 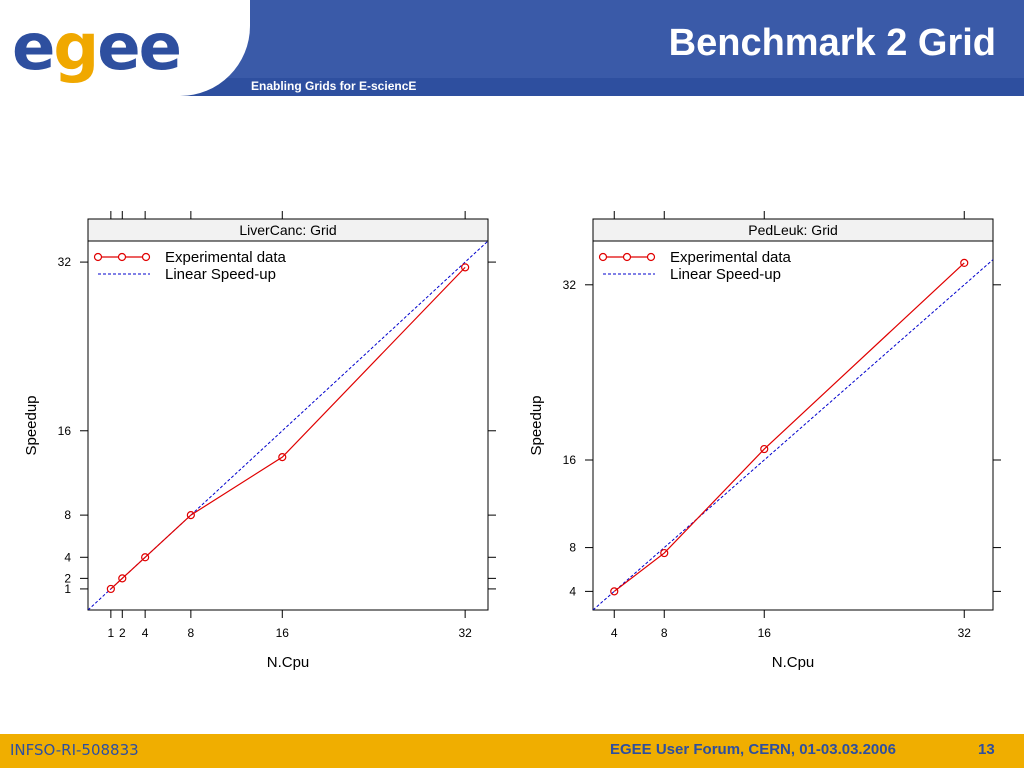 I want to click on y-tick-label: 1, so click(x=67, y=589).